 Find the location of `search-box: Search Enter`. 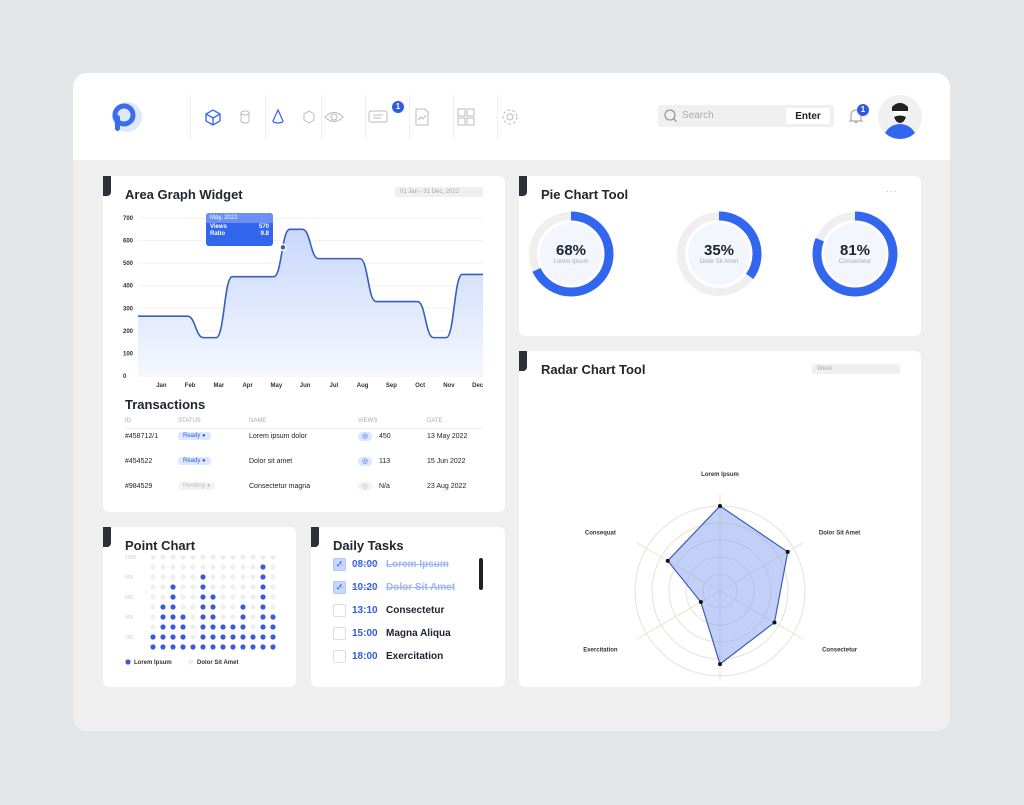

search-box: Search Enter is located at coordinates (746, 116).